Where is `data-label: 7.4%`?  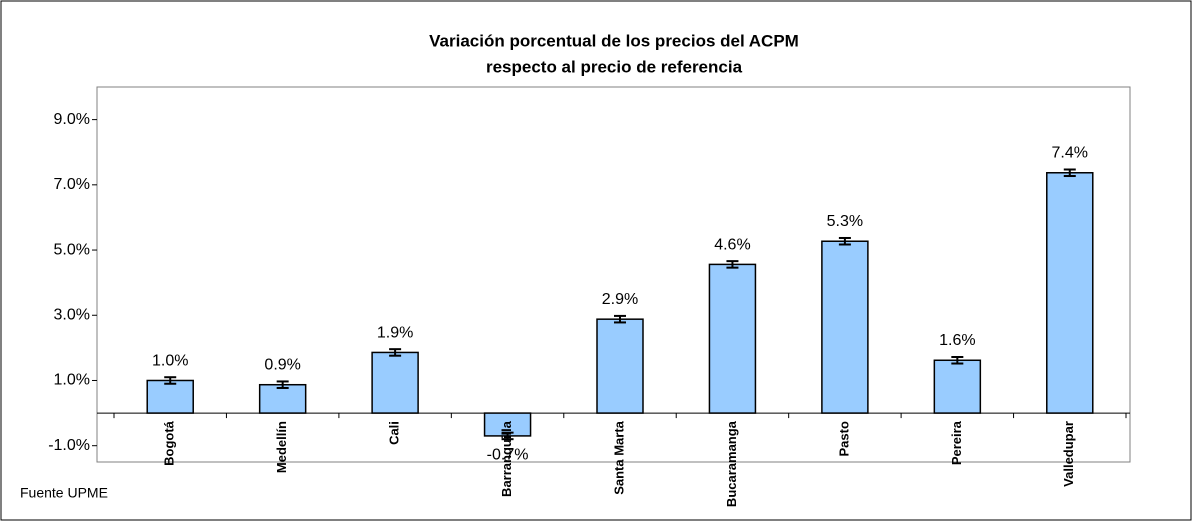 data-label: 7.4% is located at coordinates (1070, 153).